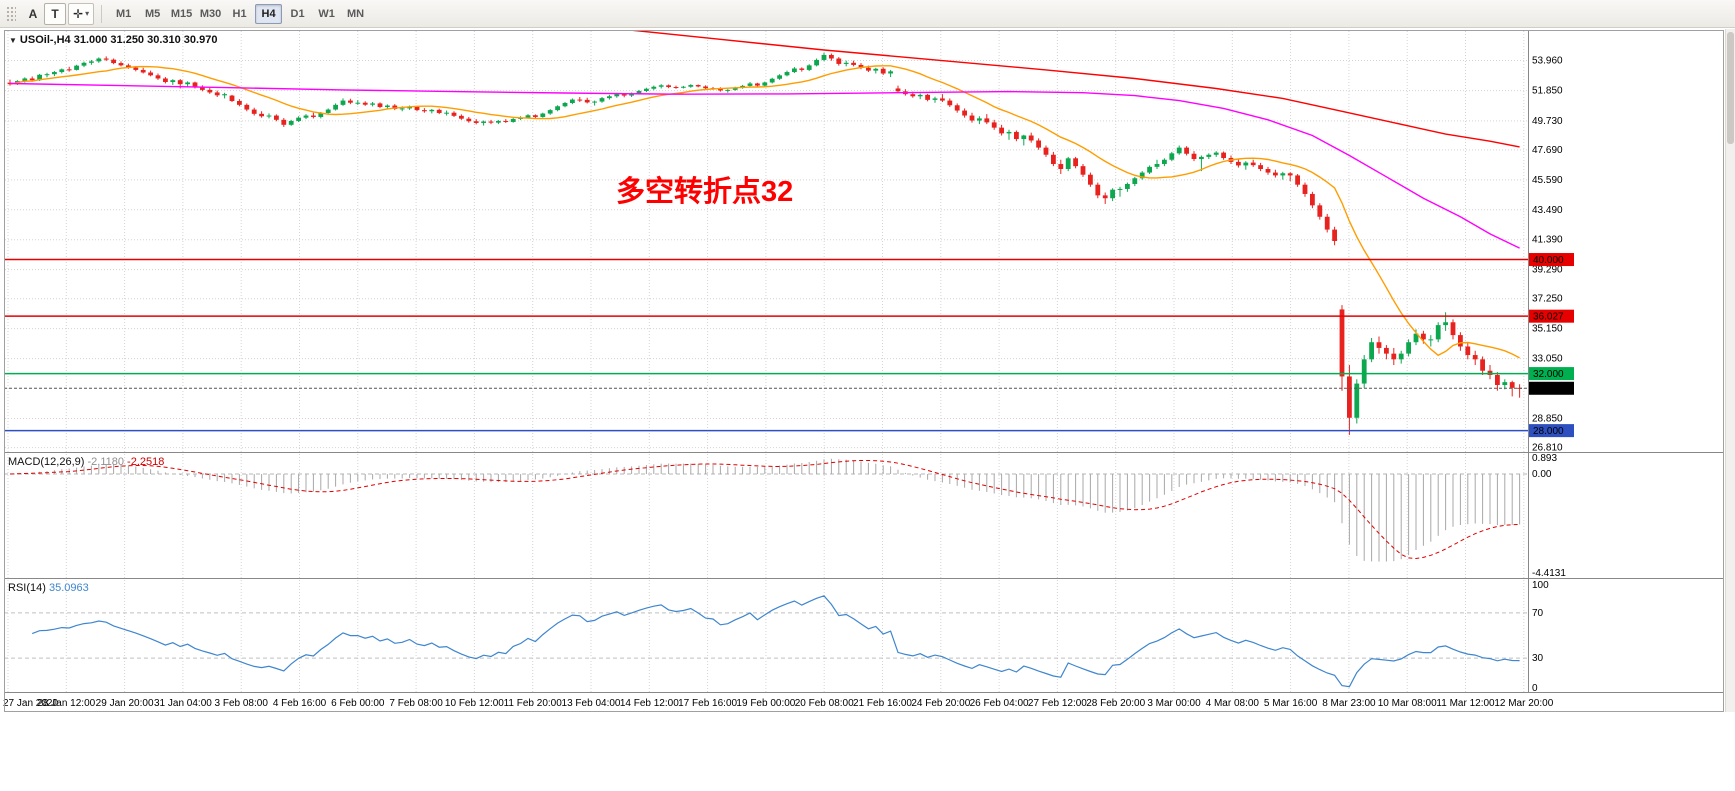 Image resolution: width=1735 pixels, height=791 pixels. I want to click on a-tool-button: A, so click(33, 14).